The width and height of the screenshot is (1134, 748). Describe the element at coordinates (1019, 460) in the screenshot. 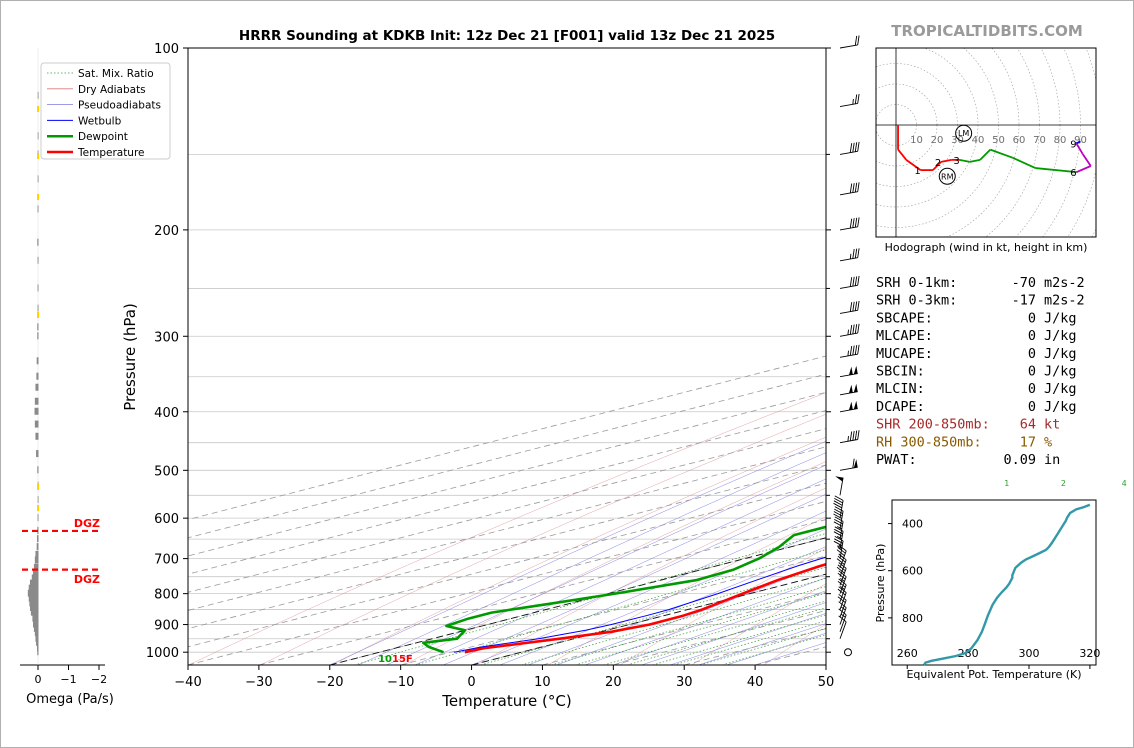

I see `index-value: 0.09` at that location.